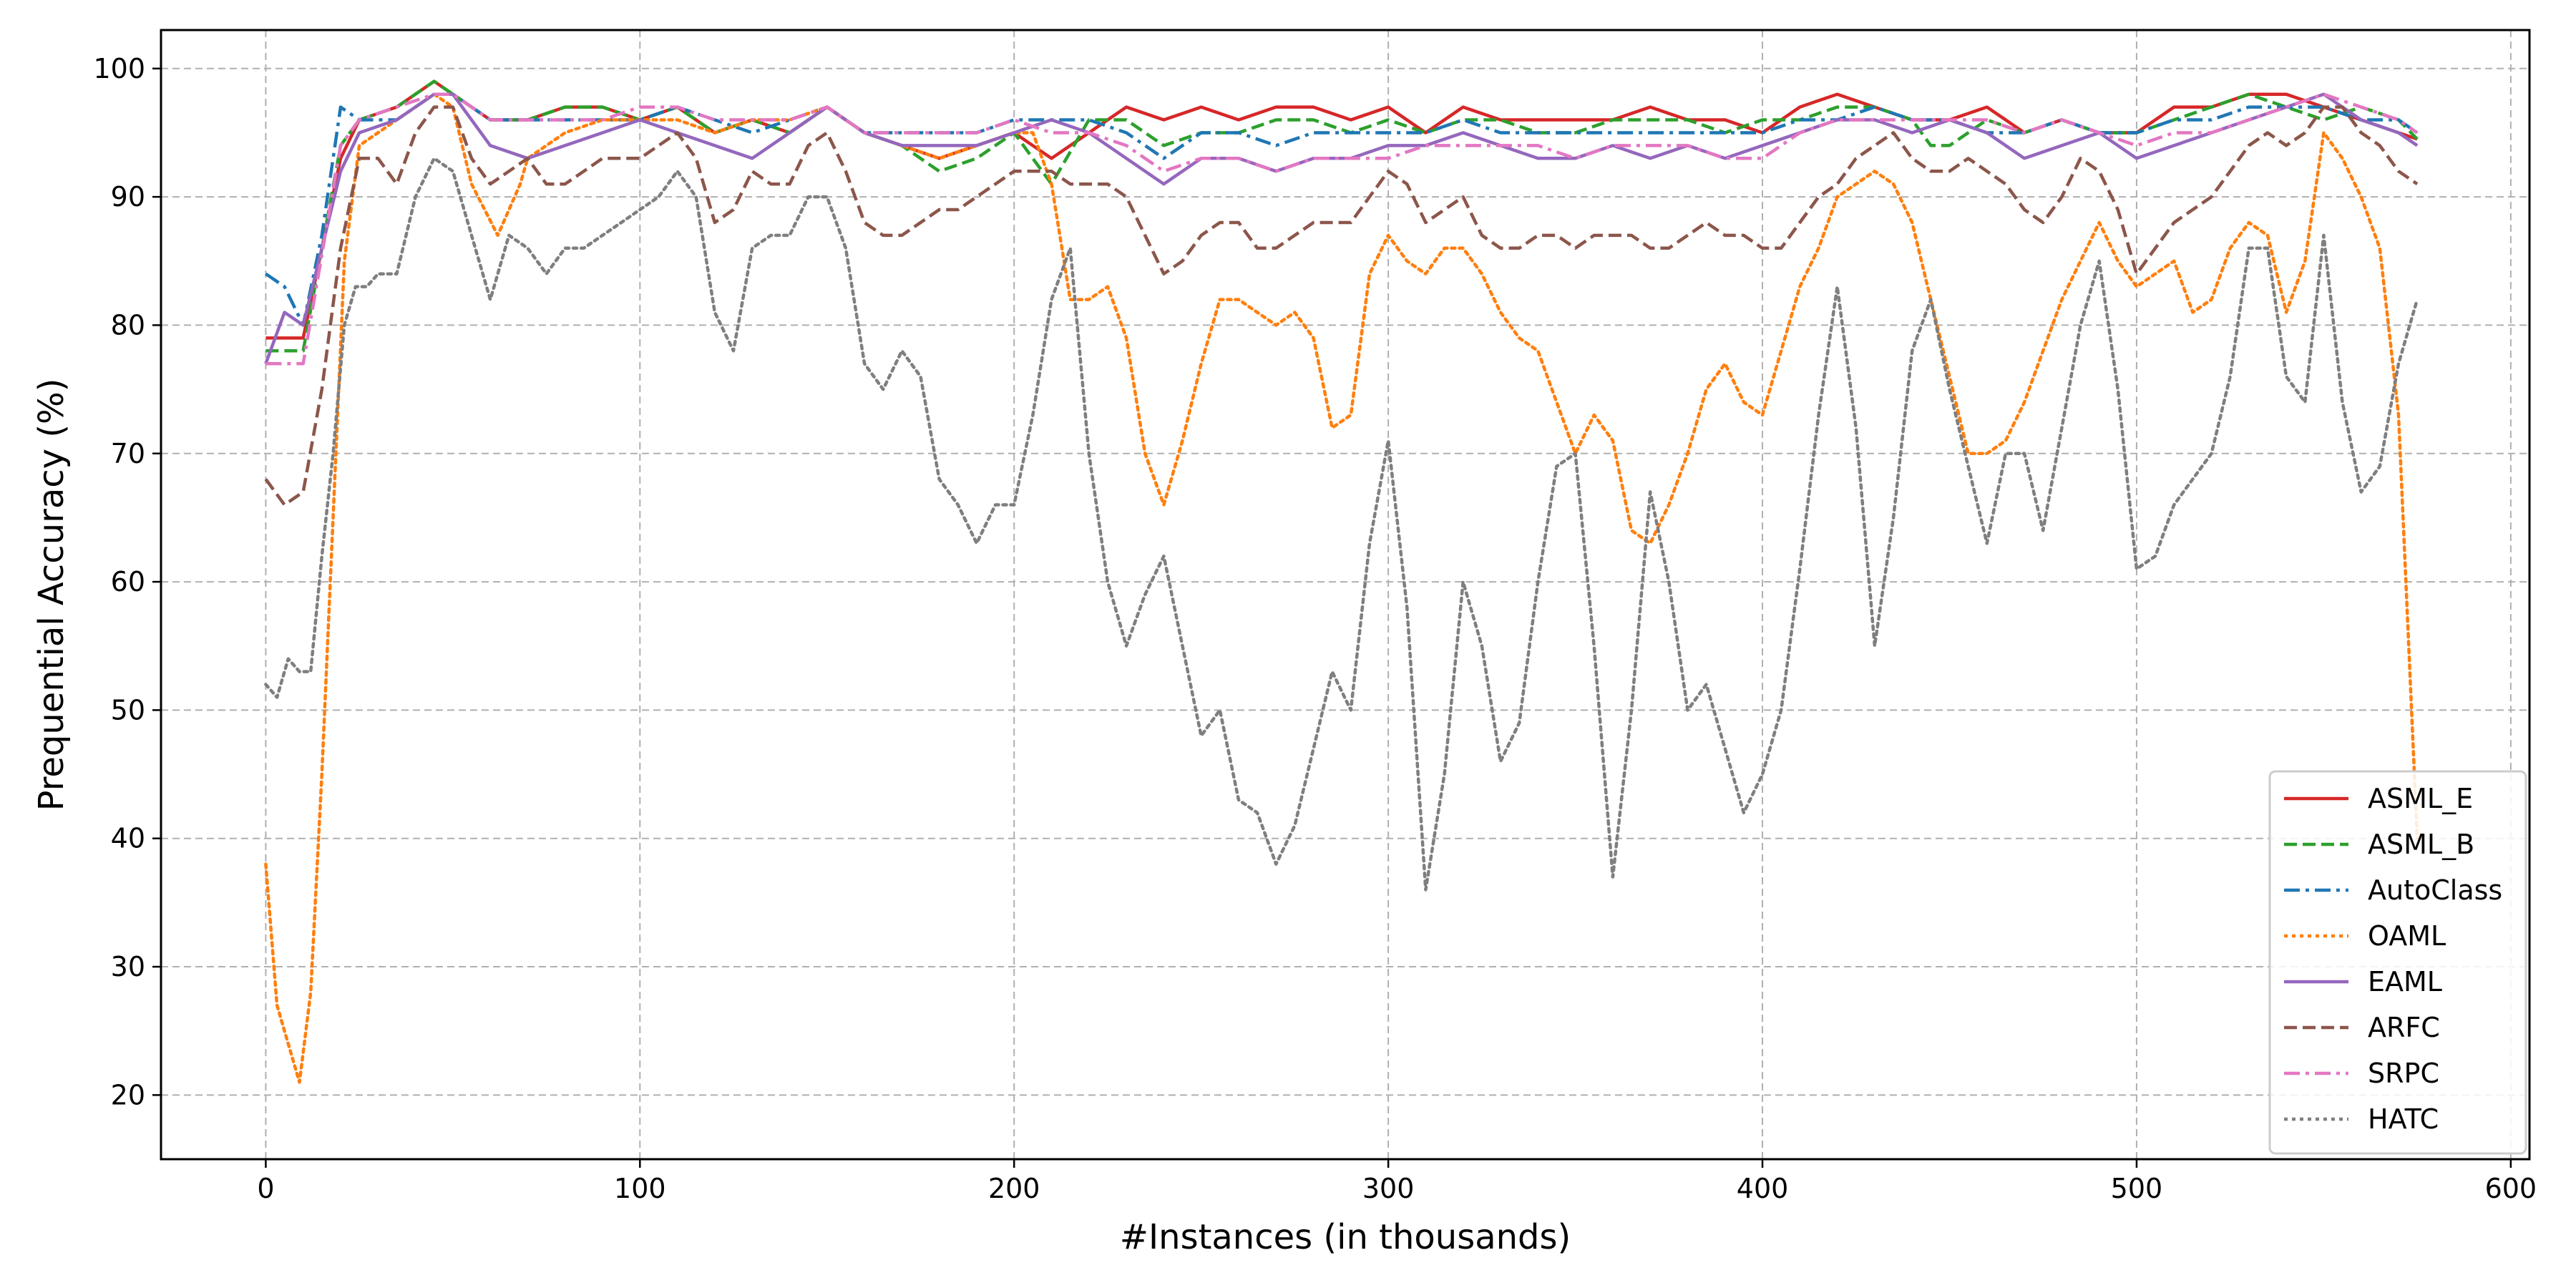 This screenshot has height=1288, width=2576. What do you see at coordinates (2404, 1027) in the screenshot?
I see `legend-label: ARFC` at bounding box center [2404, 1027].